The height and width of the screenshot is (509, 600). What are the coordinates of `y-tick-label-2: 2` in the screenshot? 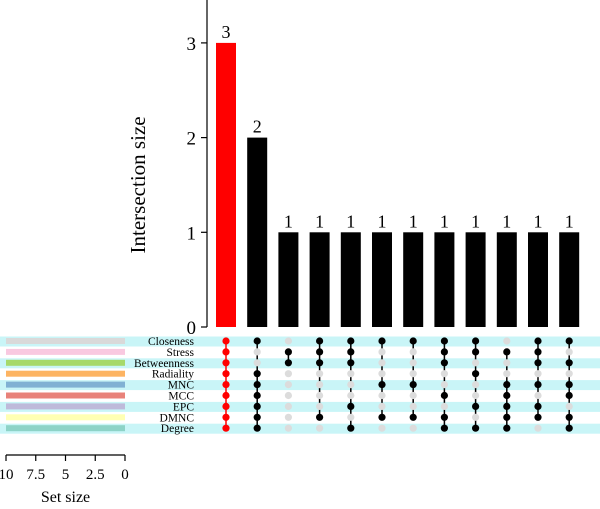 It's located at (192, 139).